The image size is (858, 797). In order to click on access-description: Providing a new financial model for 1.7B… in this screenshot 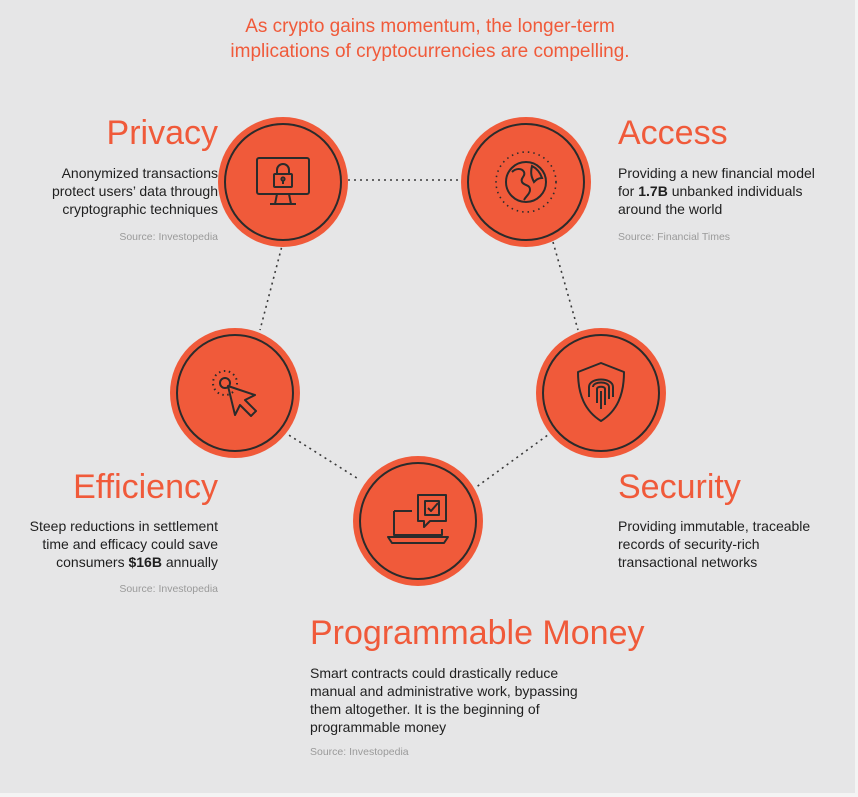, I will do `click(720, 191)`.